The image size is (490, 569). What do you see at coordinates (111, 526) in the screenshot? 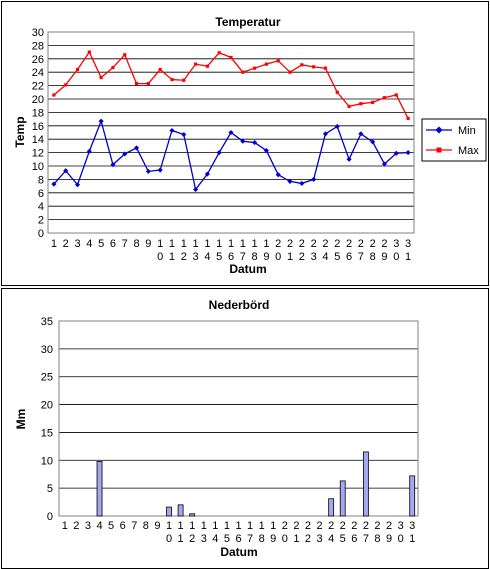
I see `precipitation-x-tick: 5` at bounding box center [111, 526].